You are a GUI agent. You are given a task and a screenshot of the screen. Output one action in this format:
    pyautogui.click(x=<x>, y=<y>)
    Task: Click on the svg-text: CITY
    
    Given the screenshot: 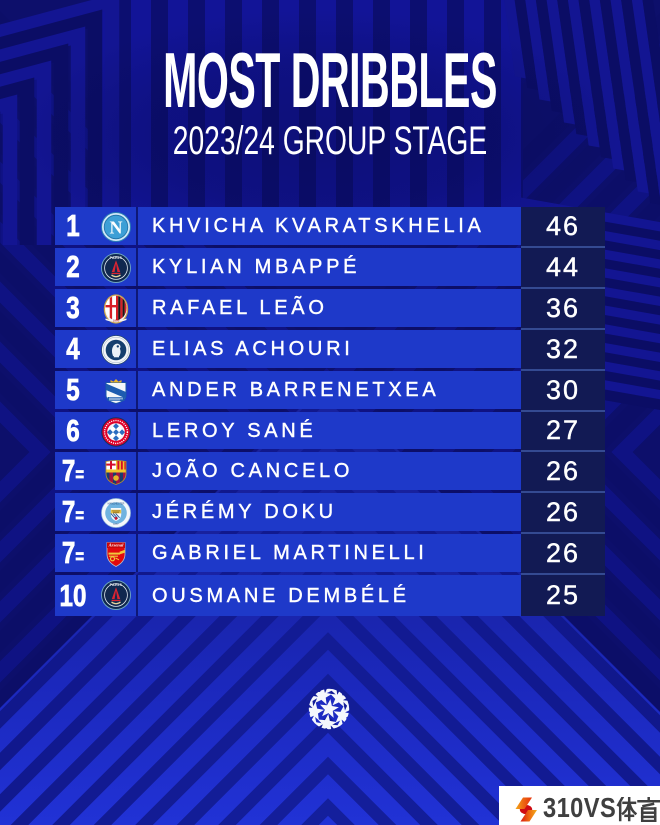 What is the action you would take?
    pyautogui.click(x=116, y=524)
    